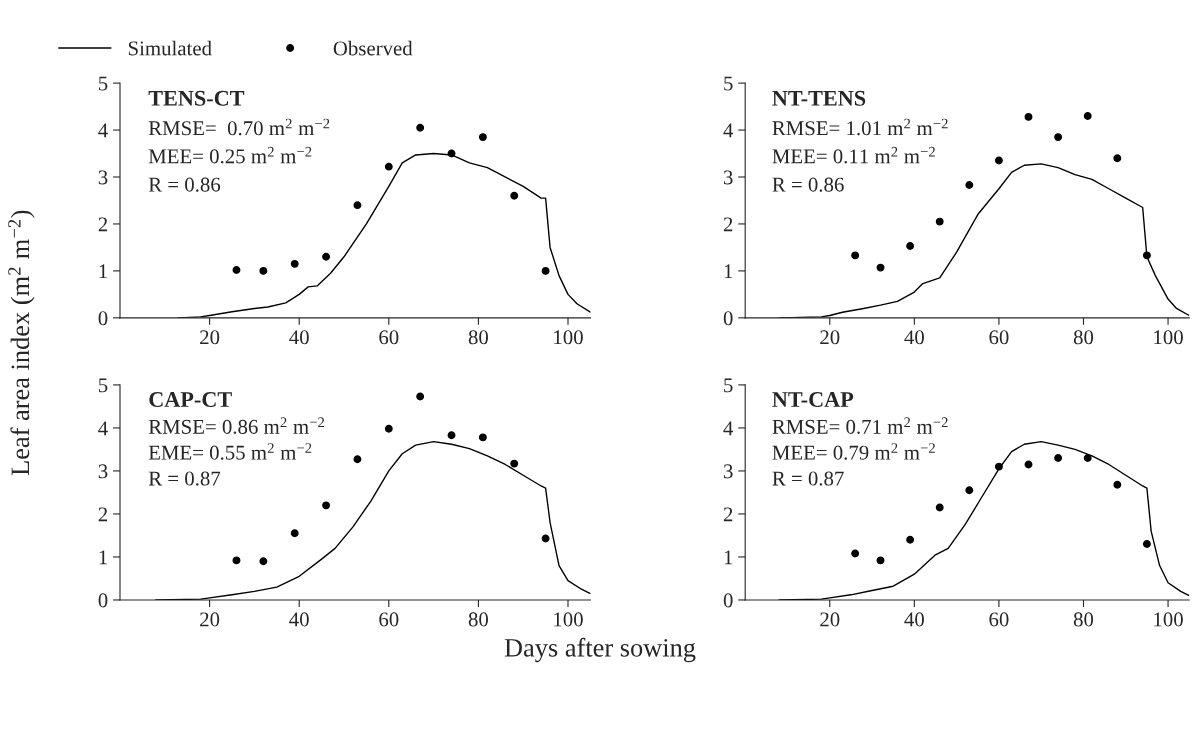 Image resolution: width=1200 pixels, height=729 pixels. Describe the element at coordinates (600, 650) in the screenshot. I see `x-axis-title: Days after sowing` at that location.